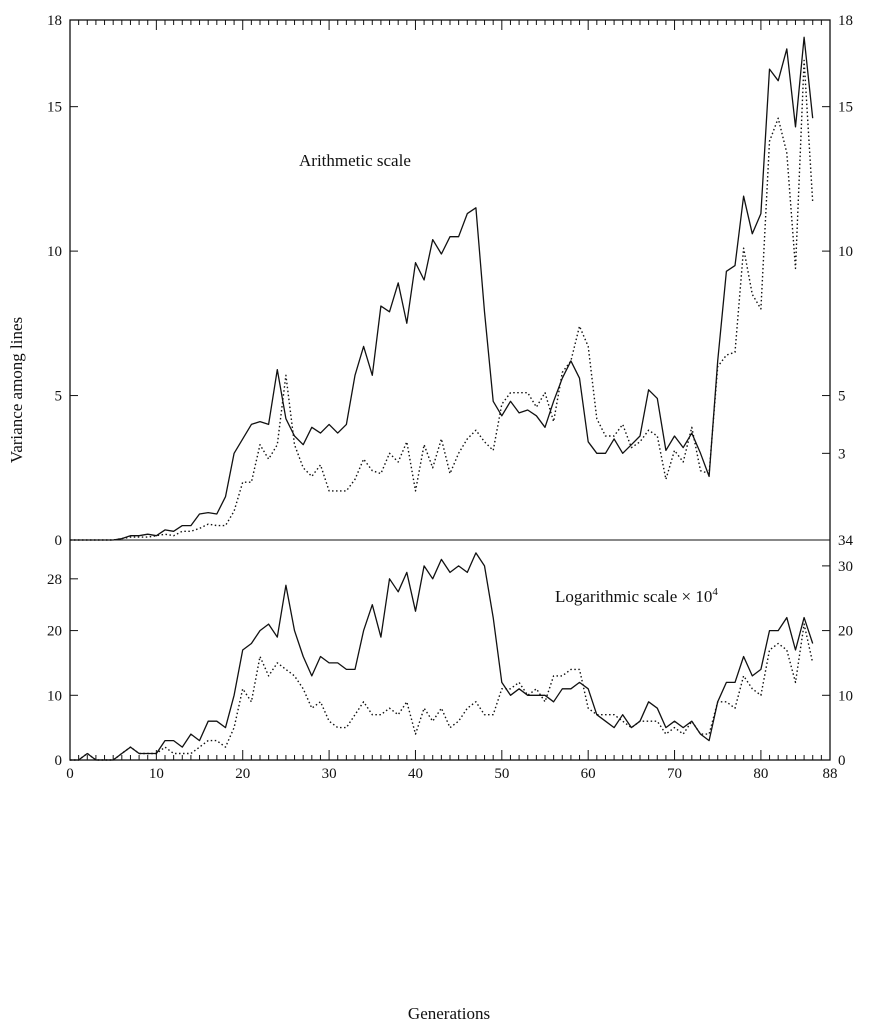 The height and width of the screenshot is (1024, 877). Describe the element at coordinates (846, 541) in the screenshot. I see `y-tick-label-right: 34` at that location.